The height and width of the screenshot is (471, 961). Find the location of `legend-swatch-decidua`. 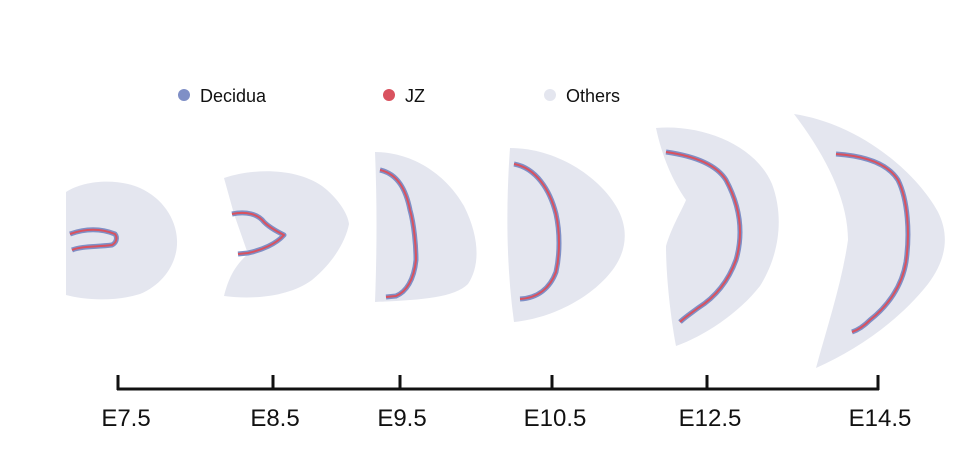

legend-swatch-decidua is located at coordinates (184, 95).